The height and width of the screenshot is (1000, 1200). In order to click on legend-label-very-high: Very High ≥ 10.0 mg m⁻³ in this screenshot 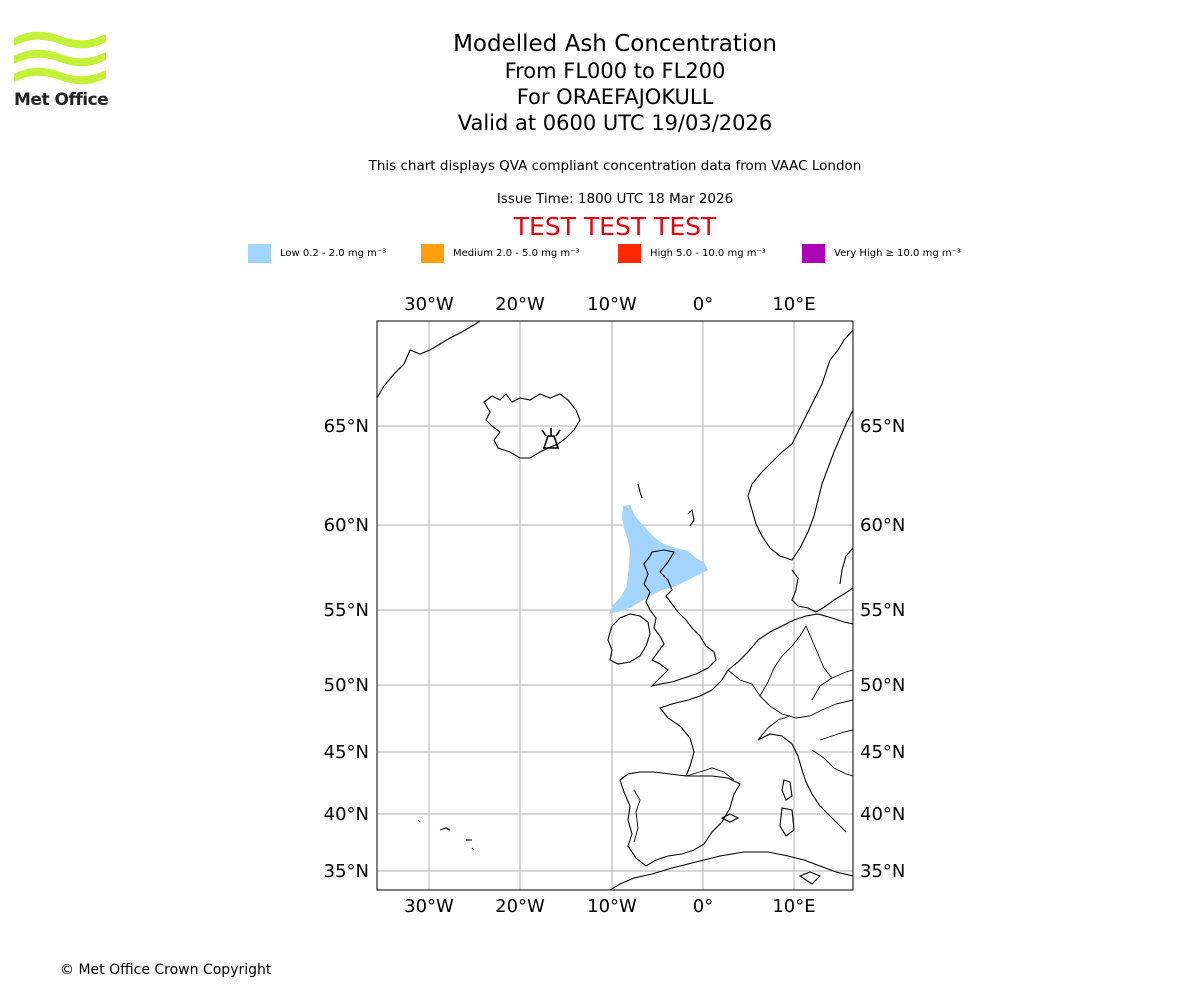, I will do `click(897, 253)`.